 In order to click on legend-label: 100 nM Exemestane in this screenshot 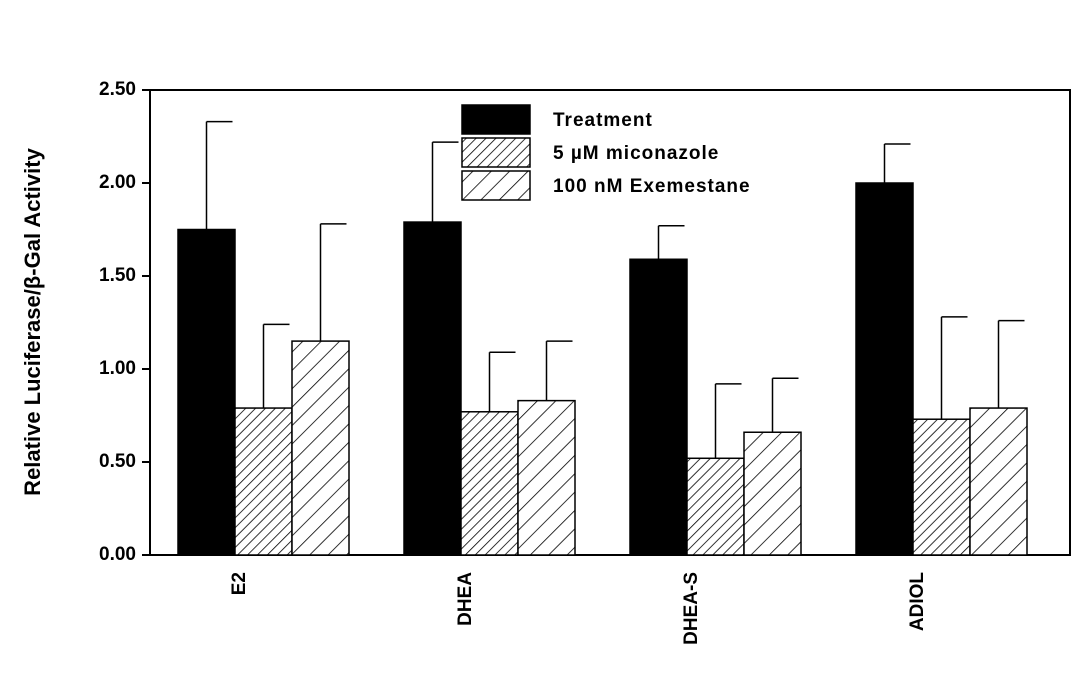, I will do `click(652, 186)`.